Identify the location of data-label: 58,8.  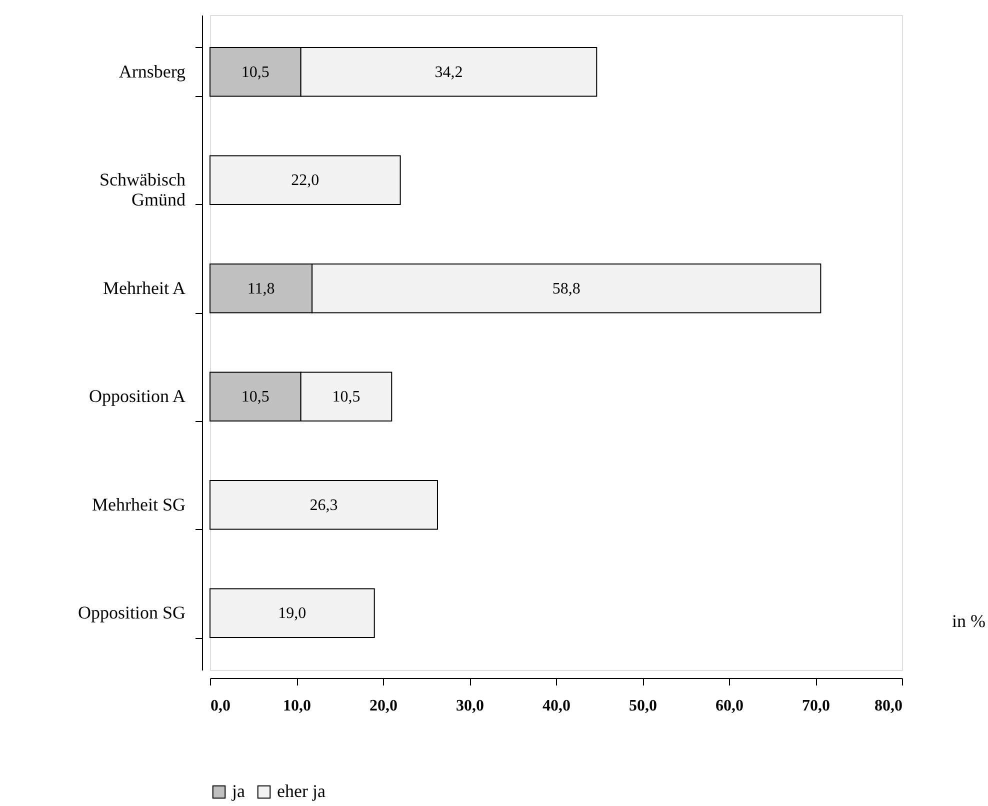
(566, 289).